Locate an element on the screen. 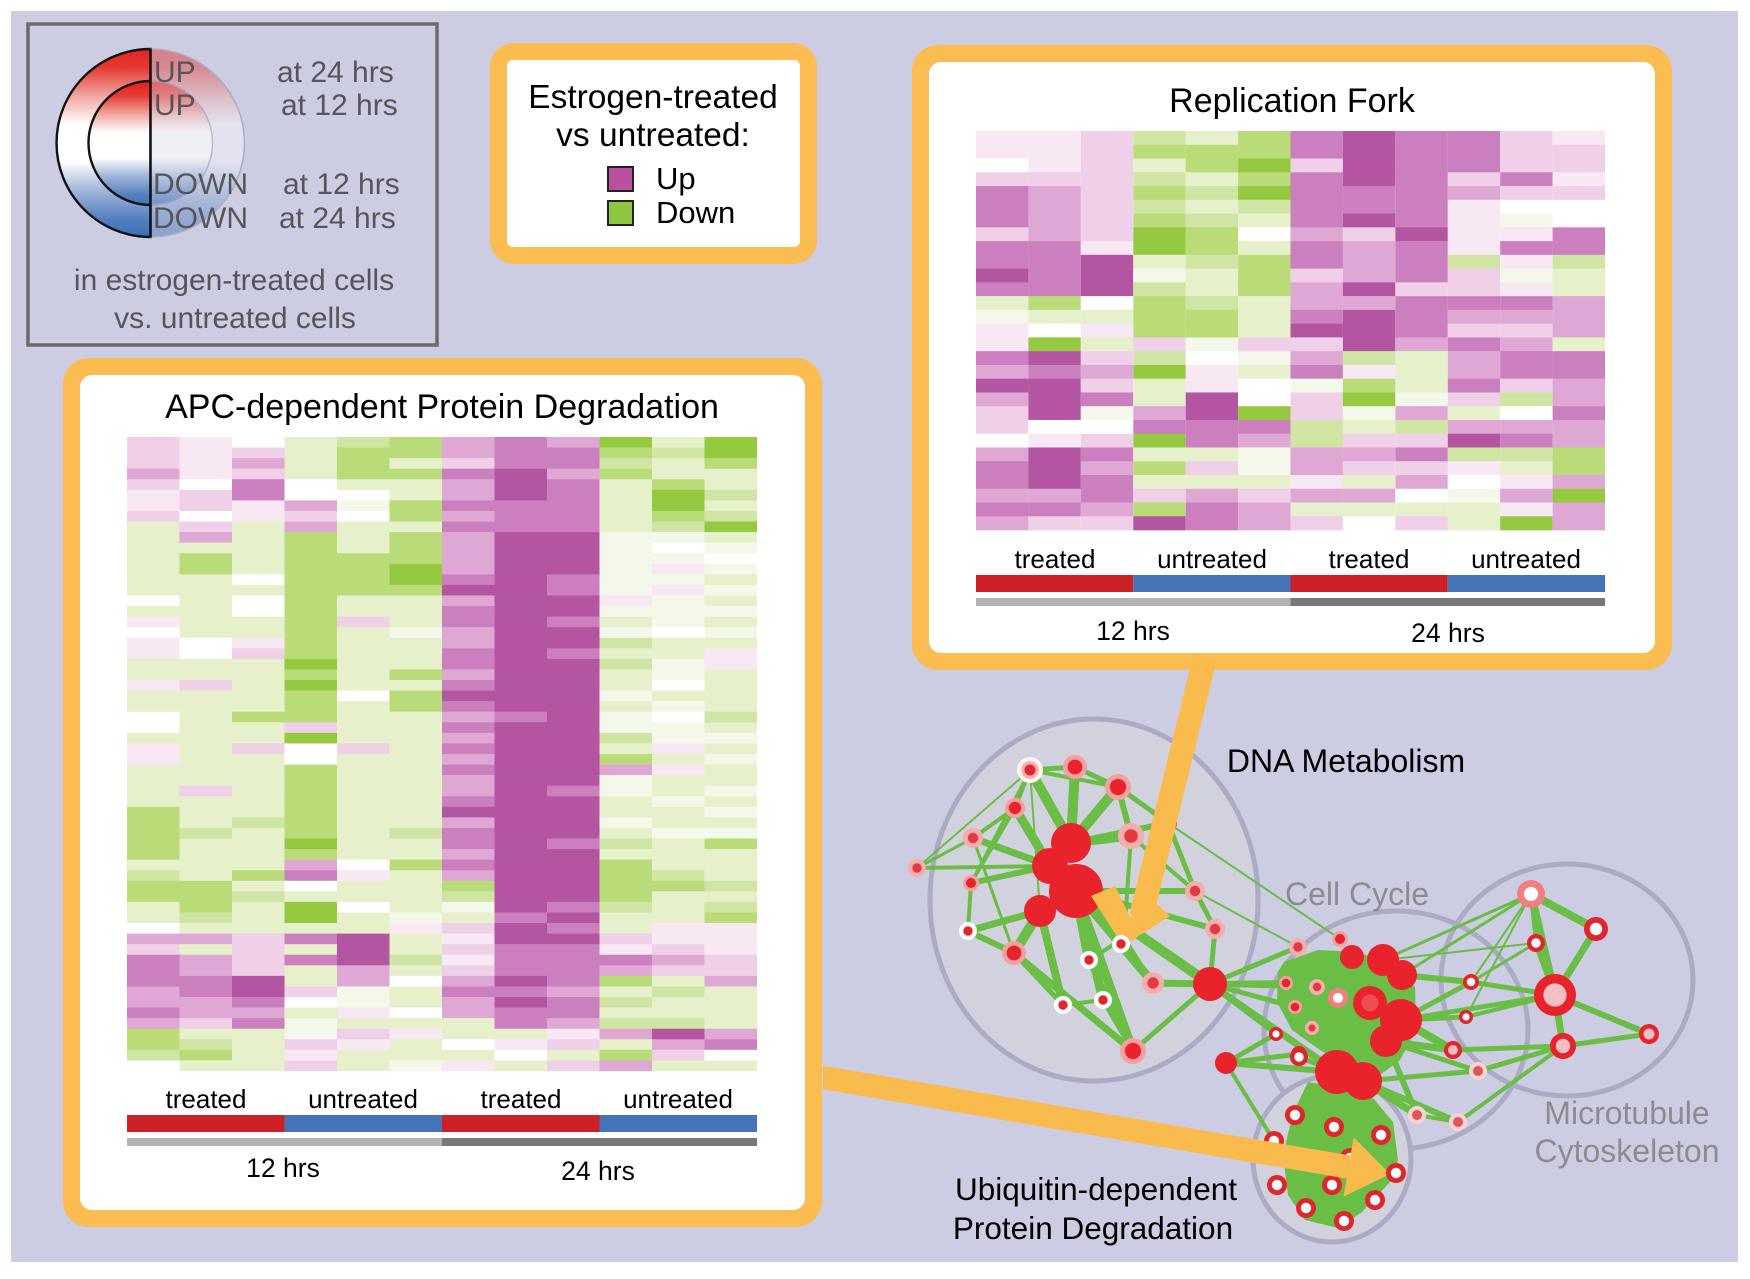  svg-text: Down is located at coordinates (695, 212).